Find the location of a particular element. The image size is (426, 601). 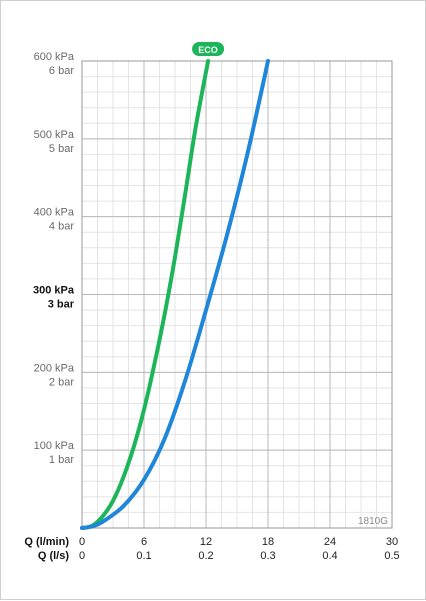

x-tick-label-ls: 0.2 is located at coordinates (205, 556).